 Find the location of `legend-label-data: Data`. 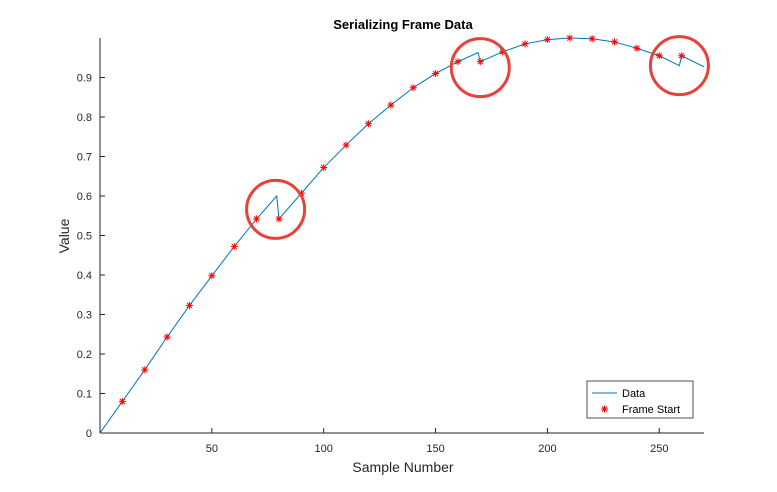

legend-label-data: Data is located at coordinates (634, 394).